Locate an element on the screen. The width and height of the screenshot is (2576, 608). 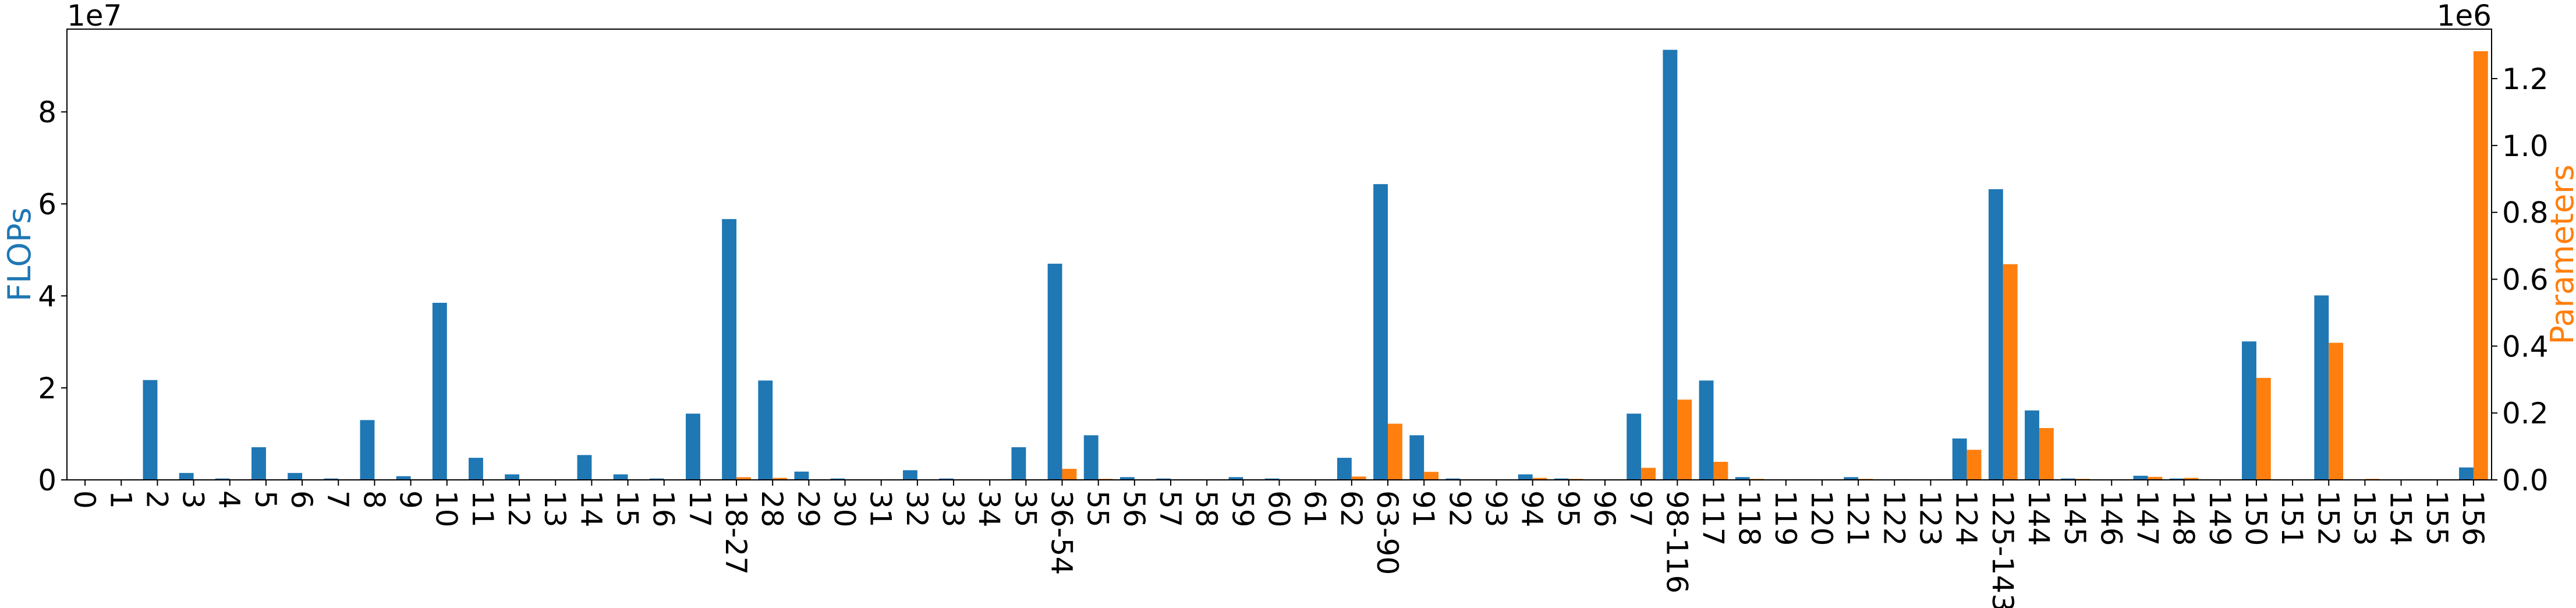
x-tick-label: 146 is located at coordinates (2111, 518).